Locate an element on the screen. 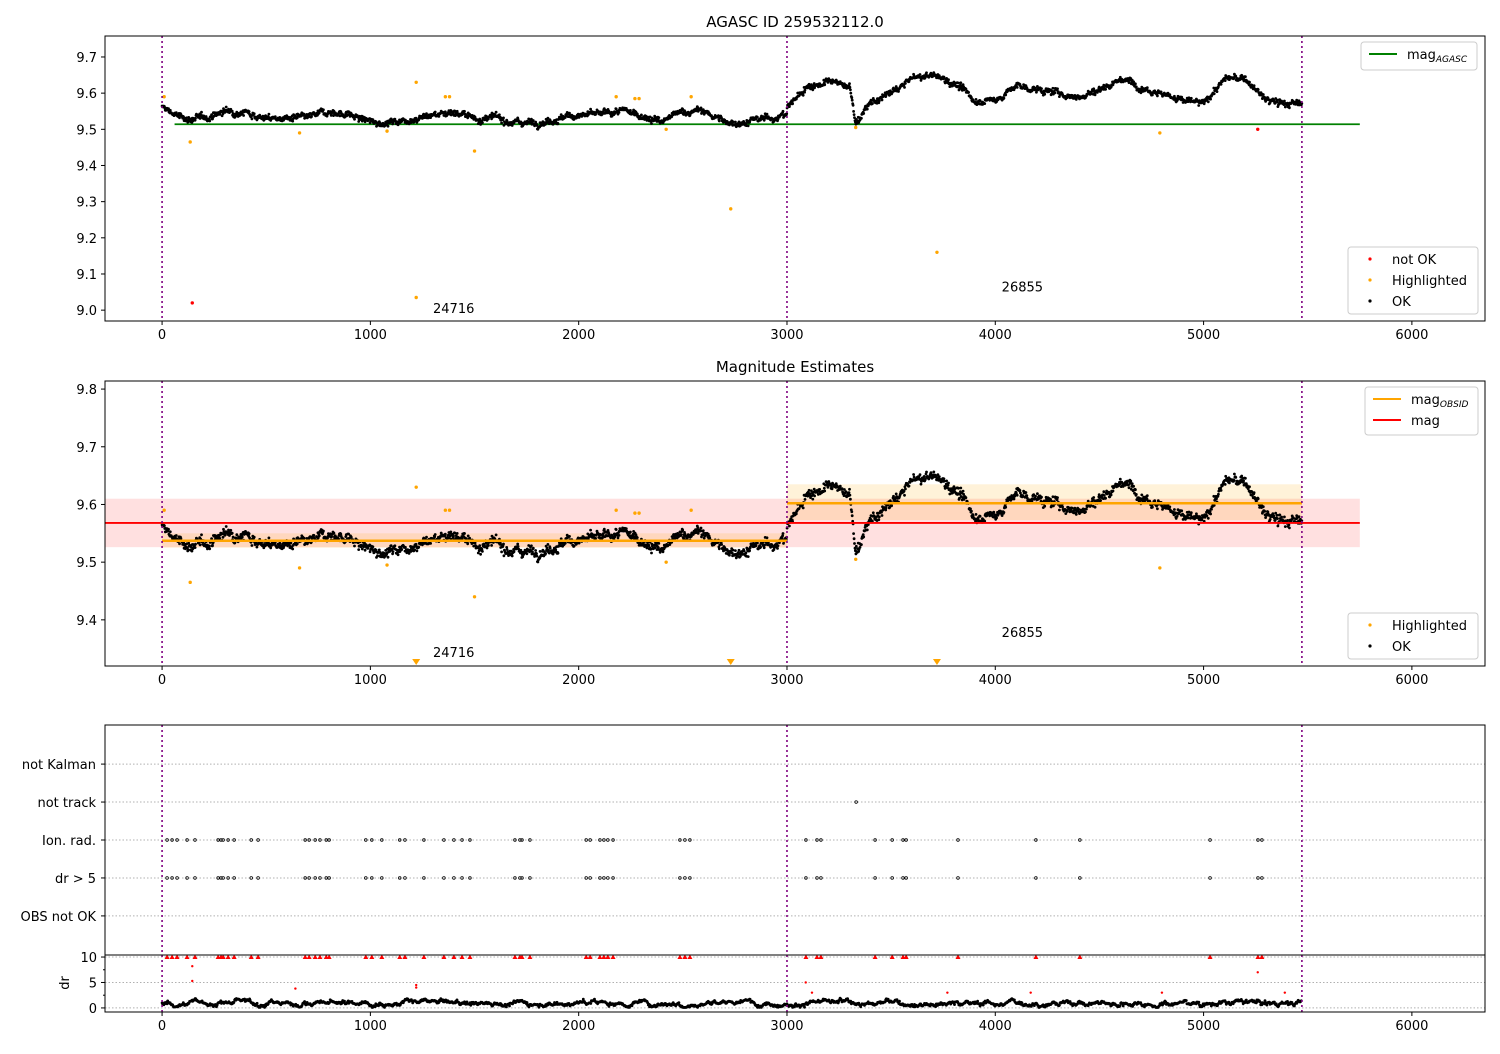 The width and height of the screenshot is (1500, 1054). x-tick-label: 3000 is located at coordinates (786, 335).